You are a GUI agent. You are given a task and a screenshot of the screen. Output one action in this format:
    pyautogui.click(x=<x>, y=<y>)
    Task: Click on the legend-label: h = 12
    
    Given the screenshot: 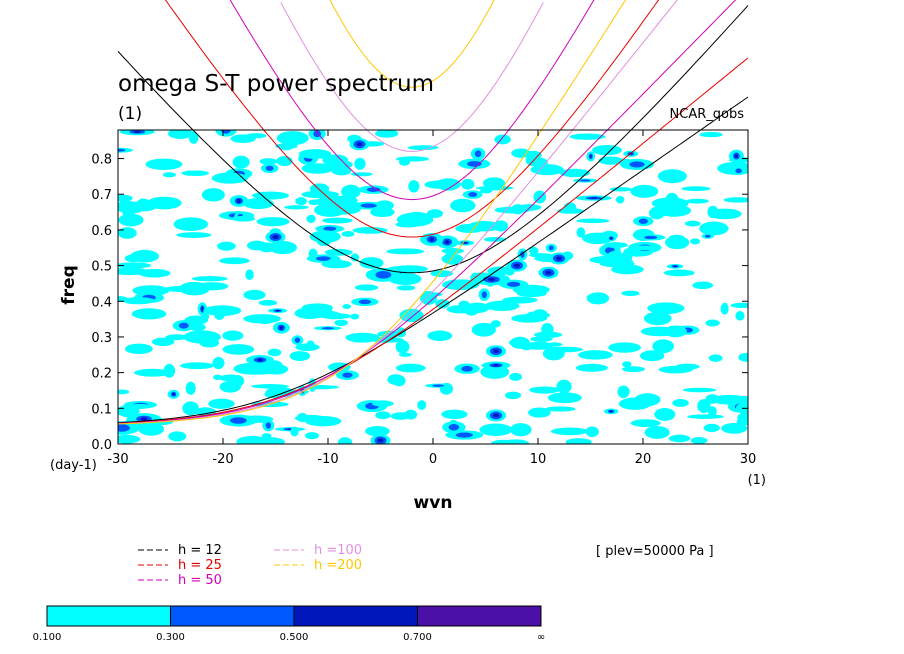 What is the action you would take?
    pyautogui.click(x=200, y=550)
    